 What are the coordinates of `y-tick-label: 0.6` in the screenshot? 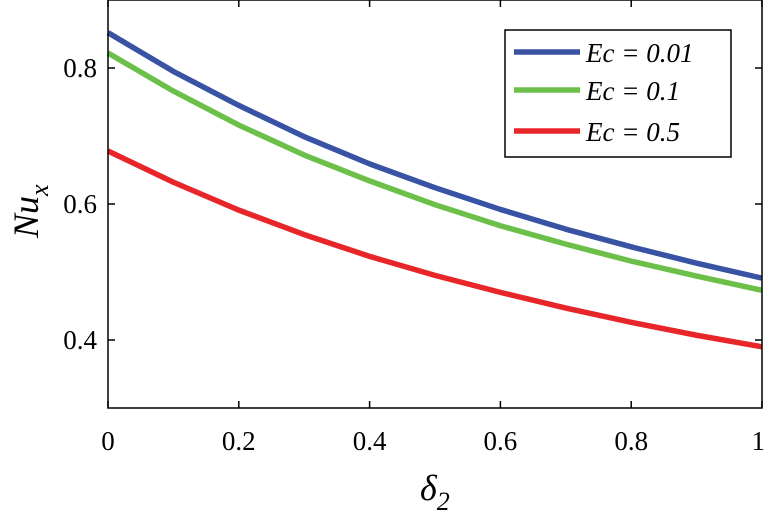 It's located at (80, 204).